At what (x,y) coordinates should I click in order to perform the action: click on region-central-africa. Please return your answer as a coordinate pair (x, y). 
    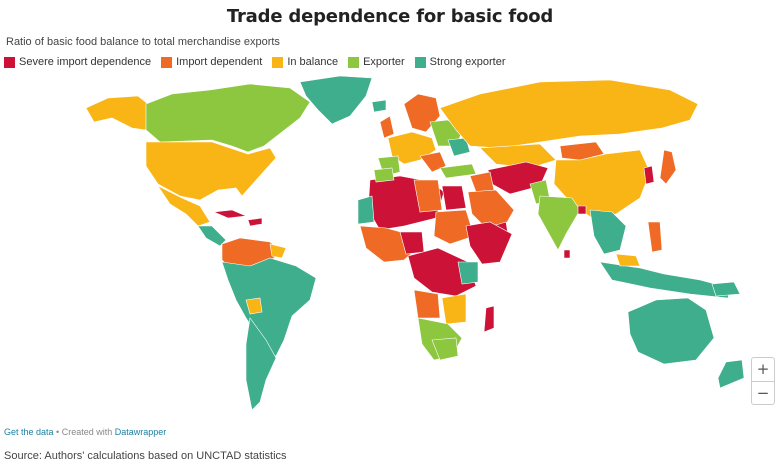
    Looking at the image, I should click on (442, 272).